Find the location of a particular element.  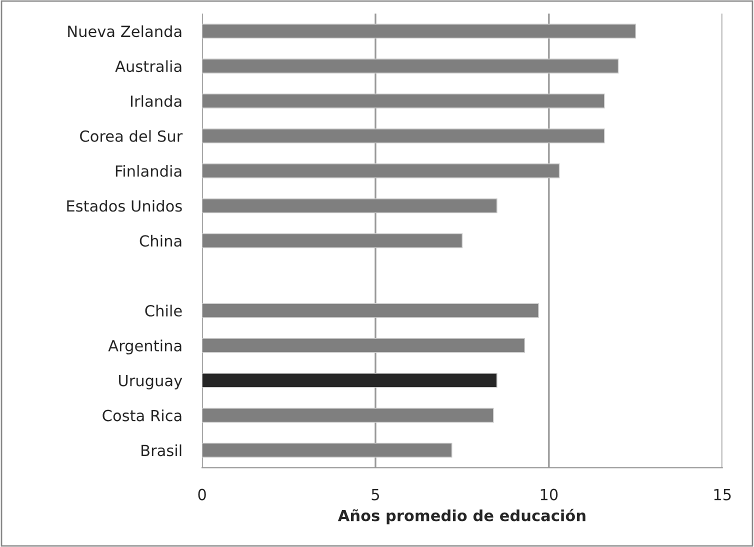

y-tick-label: Argentina is located at coordinates (145, 347).